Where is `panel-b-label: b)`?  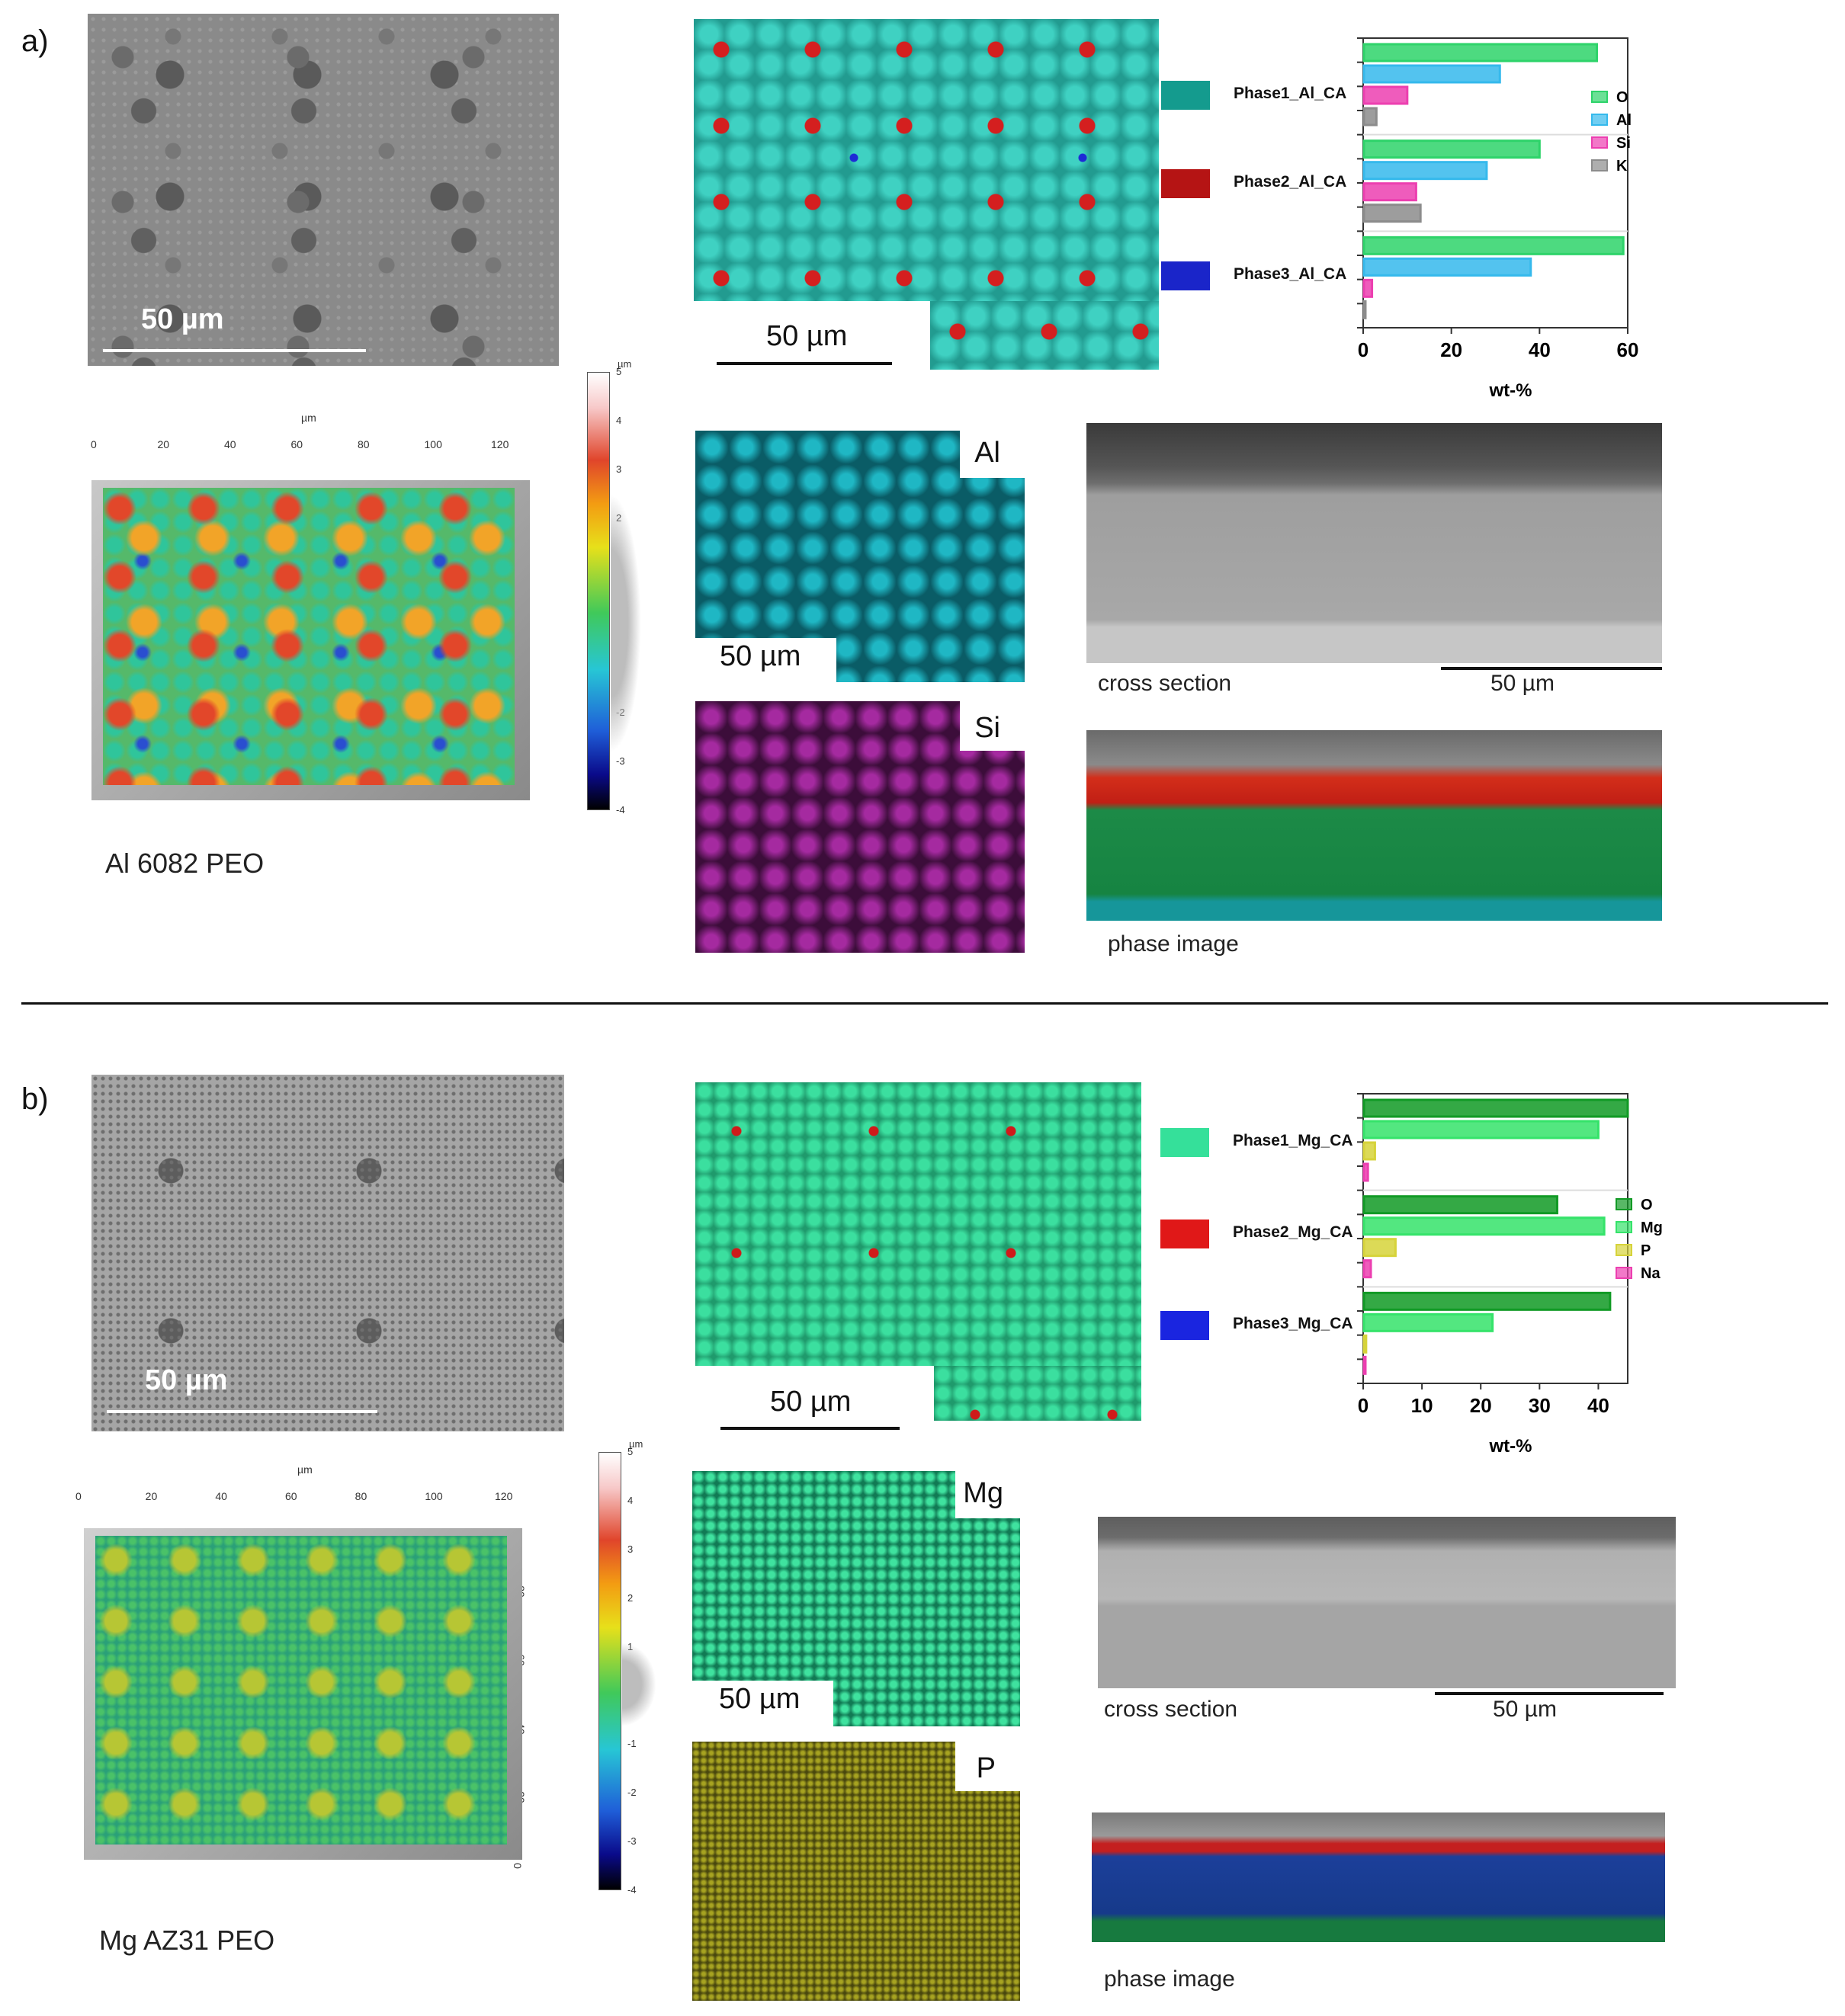
panel-b-label: b) is located at coordinates (35, 1099).